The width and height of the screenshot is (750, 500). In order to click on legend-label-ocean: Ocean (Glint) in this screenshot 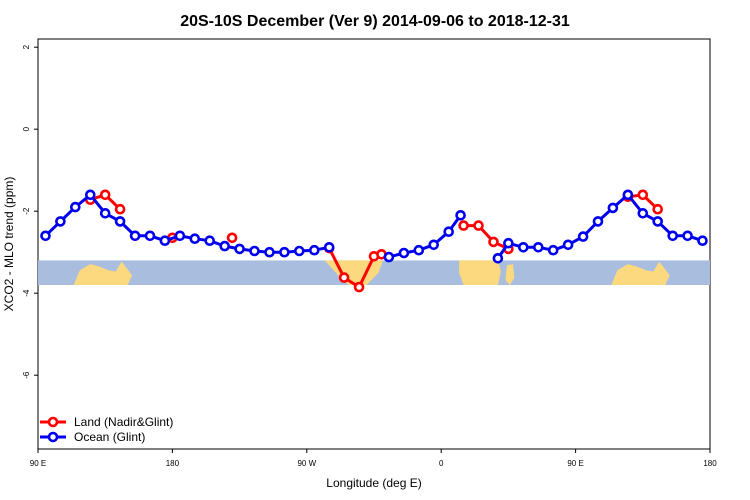, I will do `click(109, 437)`.